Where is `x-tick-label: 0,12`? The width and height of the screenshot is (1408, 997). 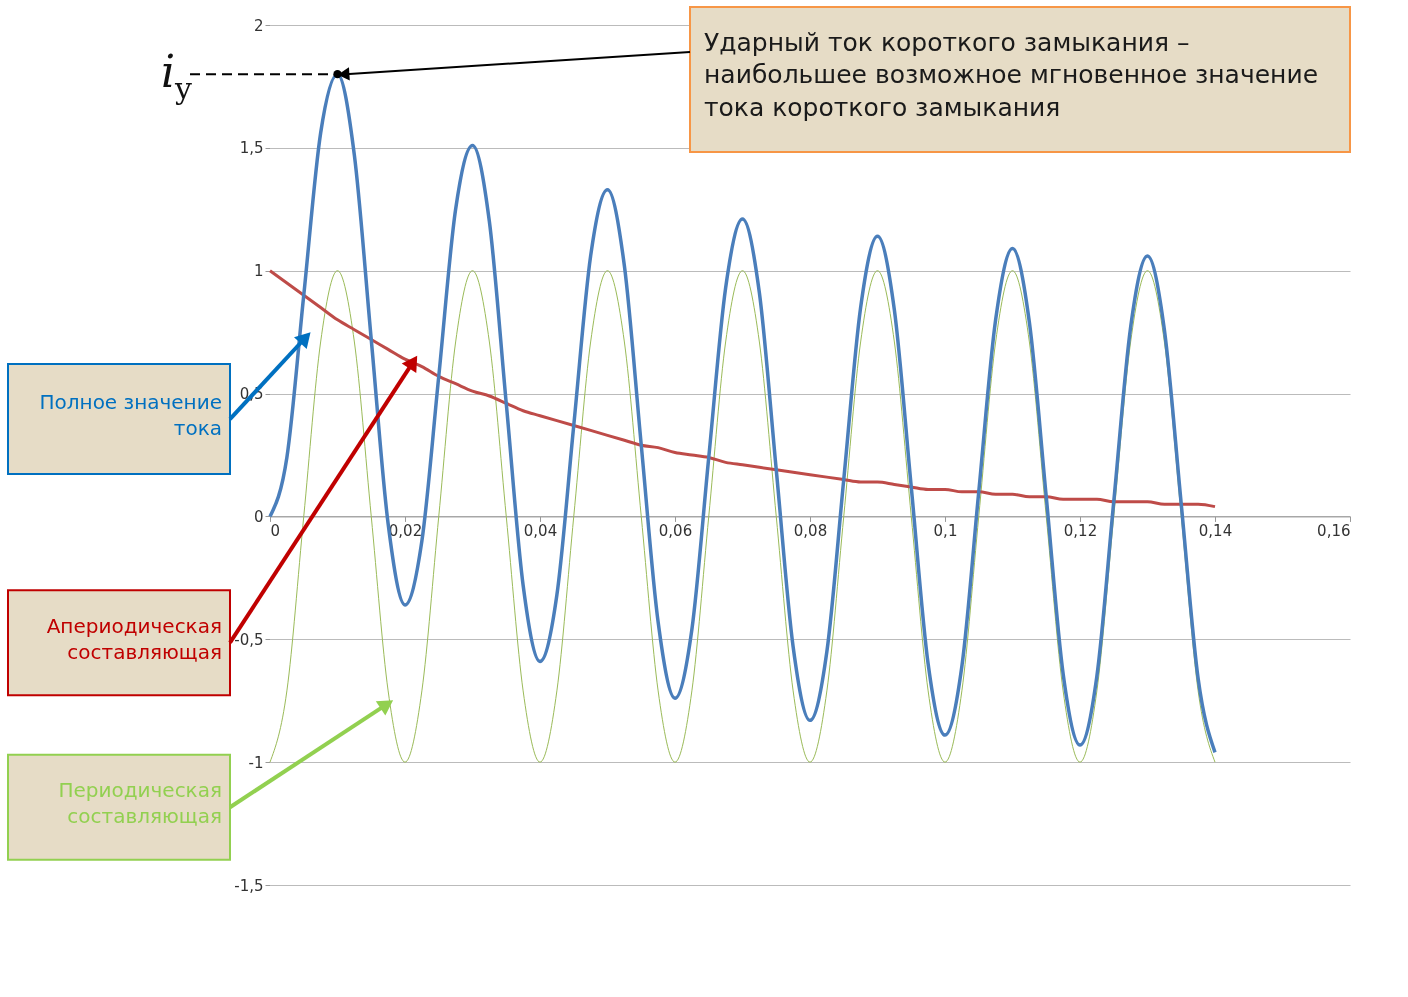 x-tick-label: 0,12 is located at coordinates (1080, 530).